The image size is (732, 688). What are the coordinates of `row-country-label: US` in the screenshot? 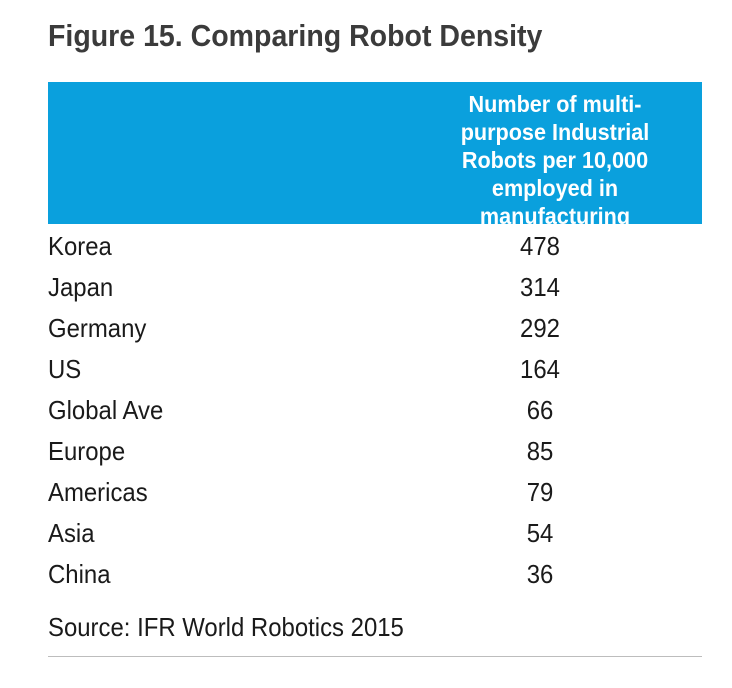 It's located at (65, 369).